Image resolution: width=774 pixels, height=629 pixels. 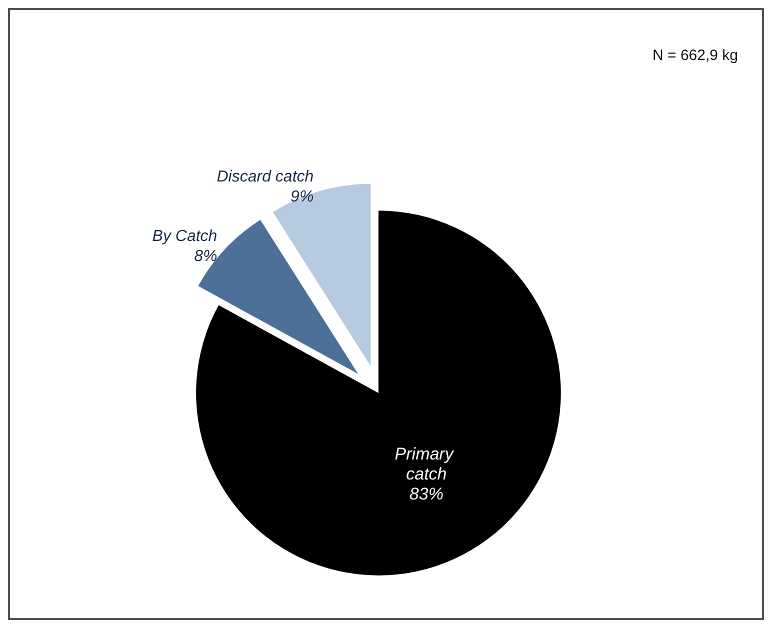 I want to click on slice-label: By Catch, so click(x=185, y=236).